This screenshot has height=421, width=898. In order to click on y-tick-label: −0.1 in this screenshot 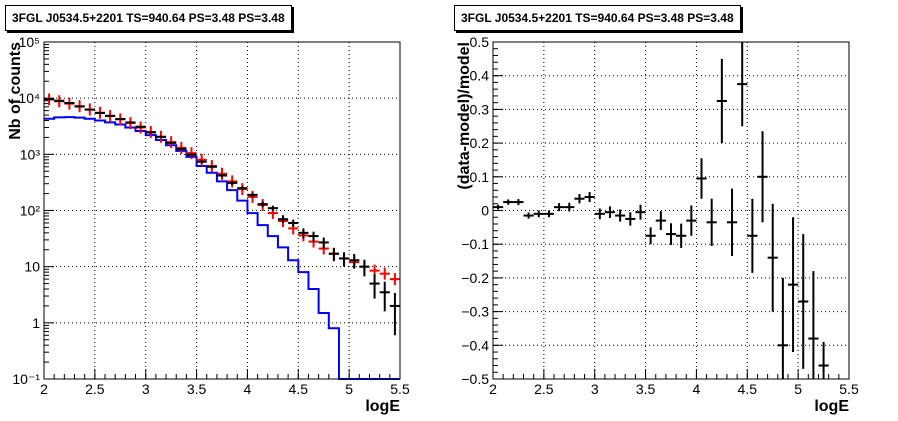, I will do `click(475, 244)`.